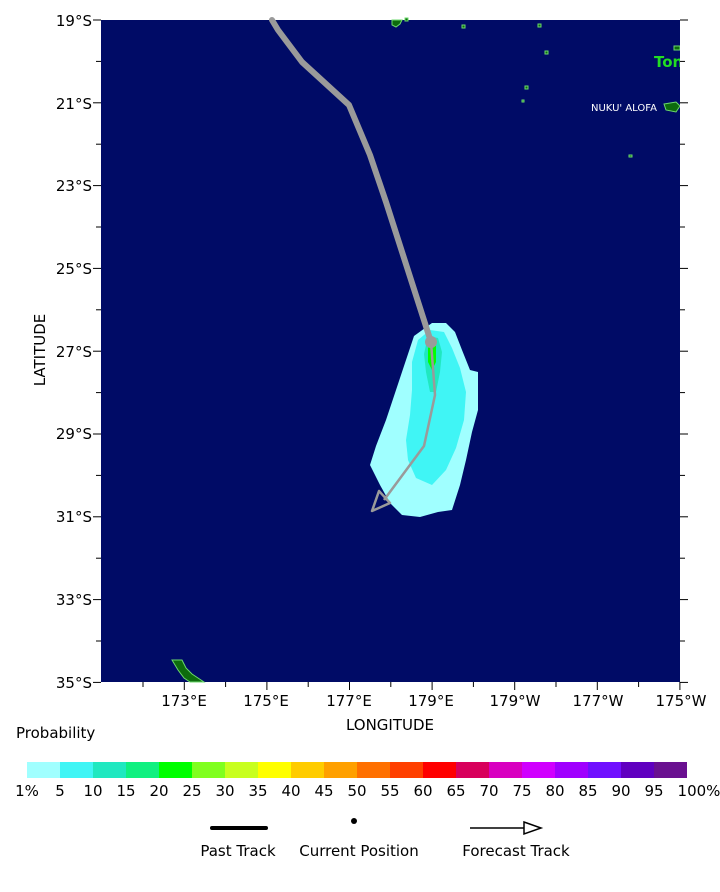 The height and width of the screenshot is (892, 720). Describe the element at coordinates (672, 107) in the screenshot. I see `land-island-tongatapu` at that location.